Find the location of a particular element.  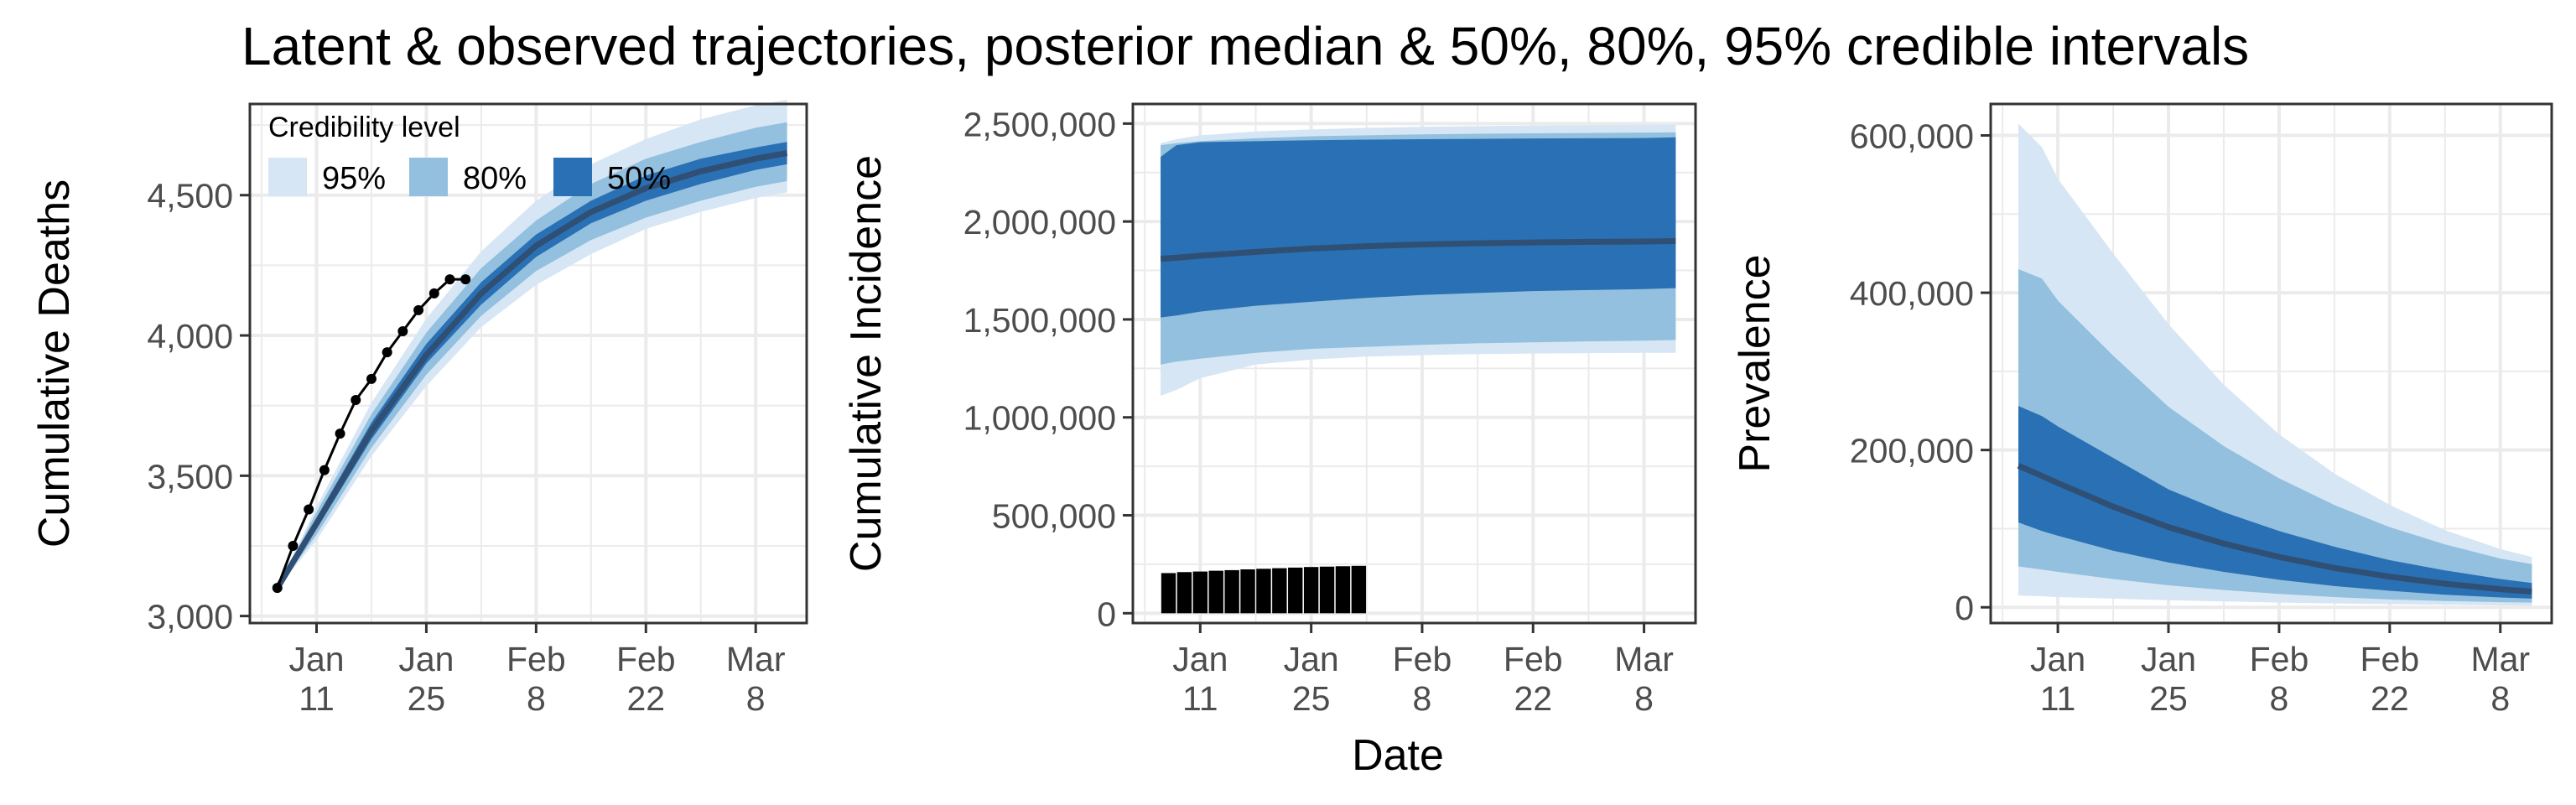

y-tick-label: 1,000,000 is located at coordinates (1039, 418).